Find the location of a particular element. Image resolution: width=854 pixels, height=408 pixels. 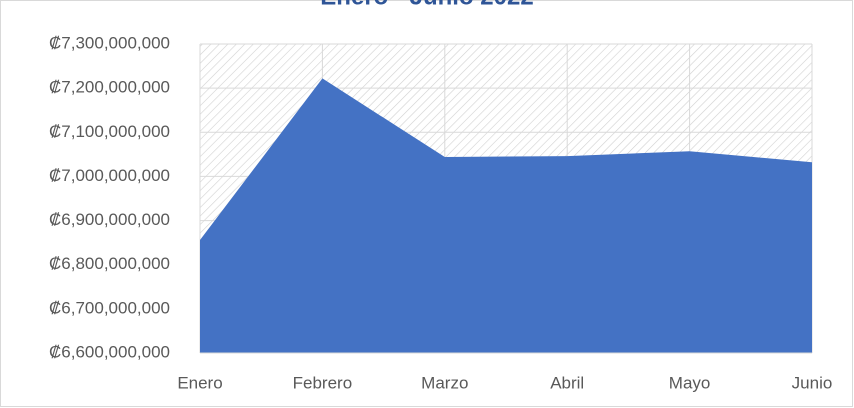

x-tick-label: Mayo is located at coordinates (690, 382).